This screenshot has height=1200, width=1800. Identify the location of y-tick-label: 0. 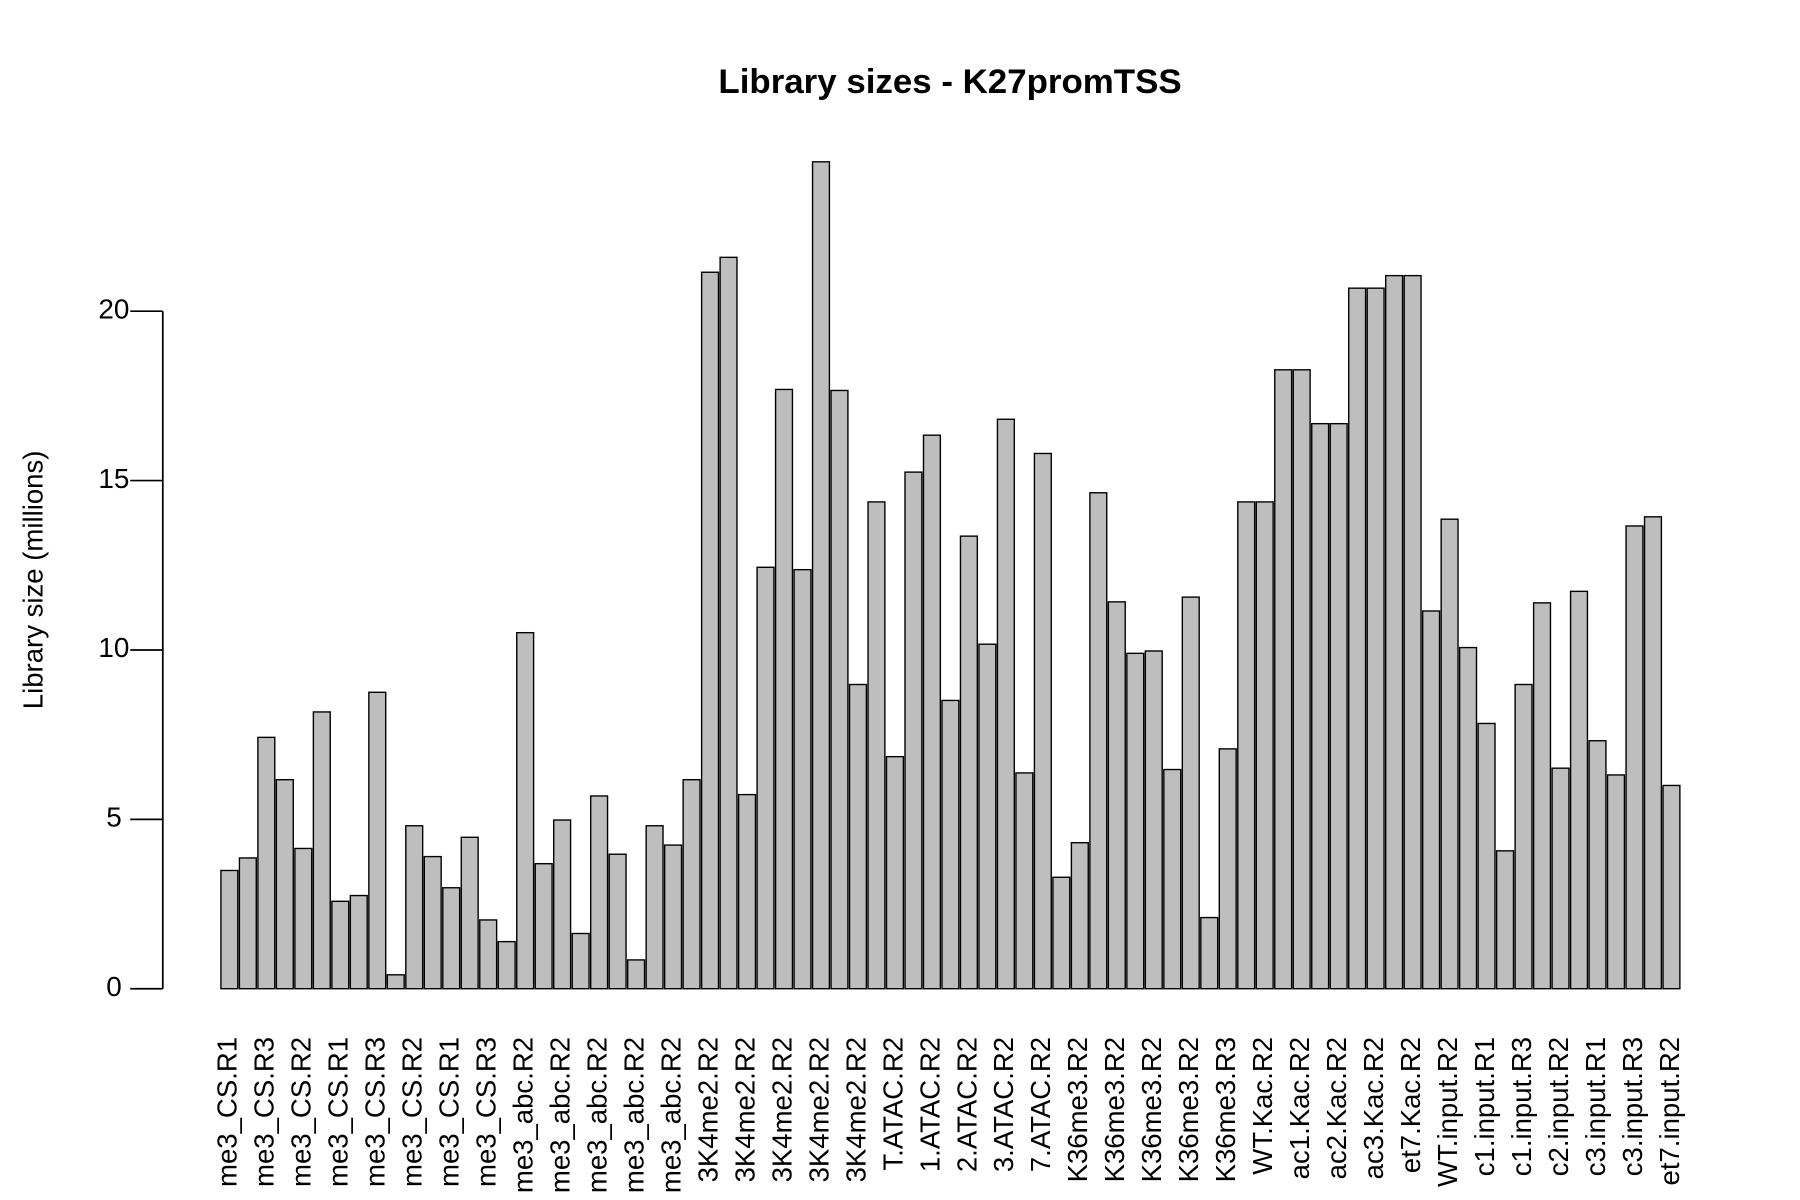
(114, 986).